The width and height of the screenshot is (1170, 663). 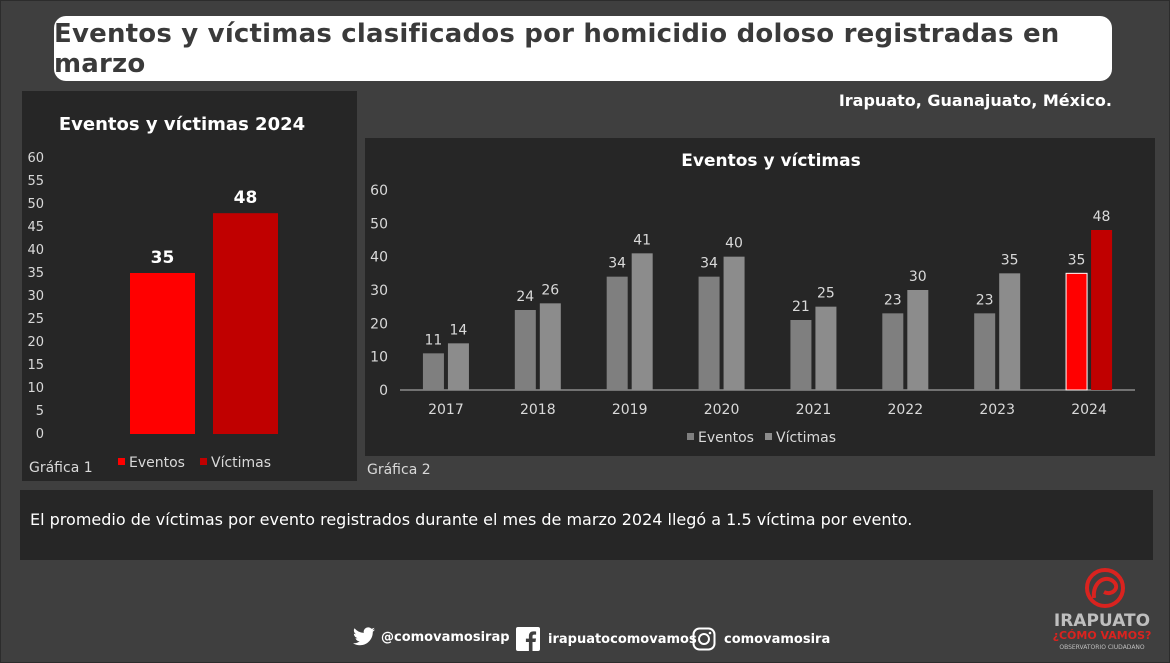 I want to click on chart1-ytick-label: 40, so click(x=35, y=250).